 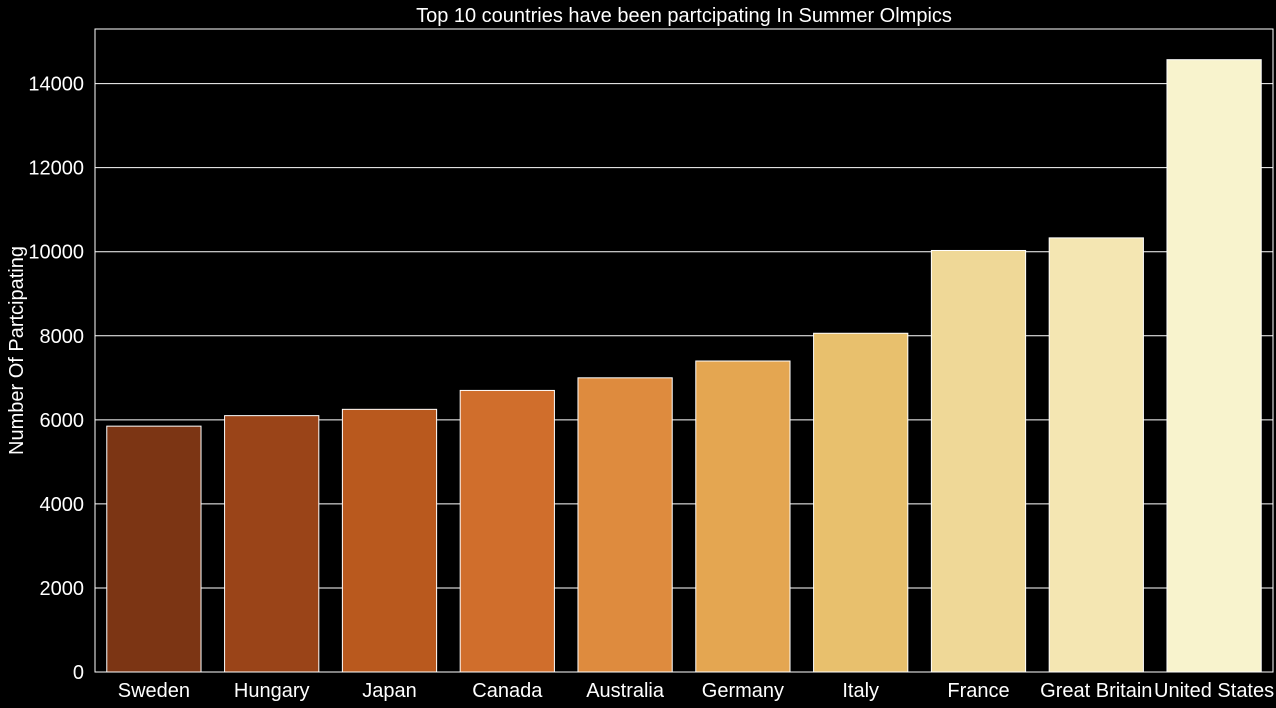 I want to click on x-tick-label: Germany, so click(x=743, y=691).